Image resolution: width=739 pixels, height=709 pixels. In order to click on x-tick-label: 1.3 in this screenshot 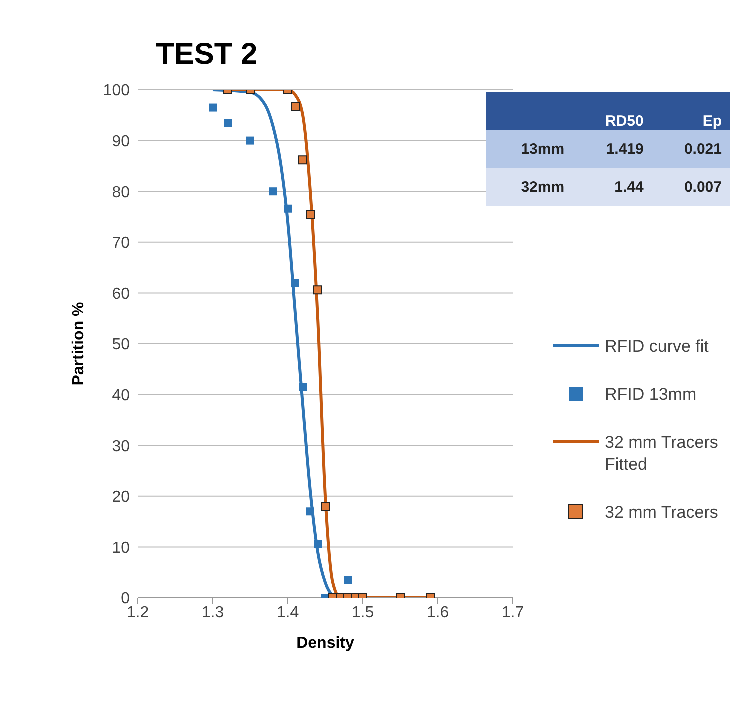, I will do `click(213, 613)`.